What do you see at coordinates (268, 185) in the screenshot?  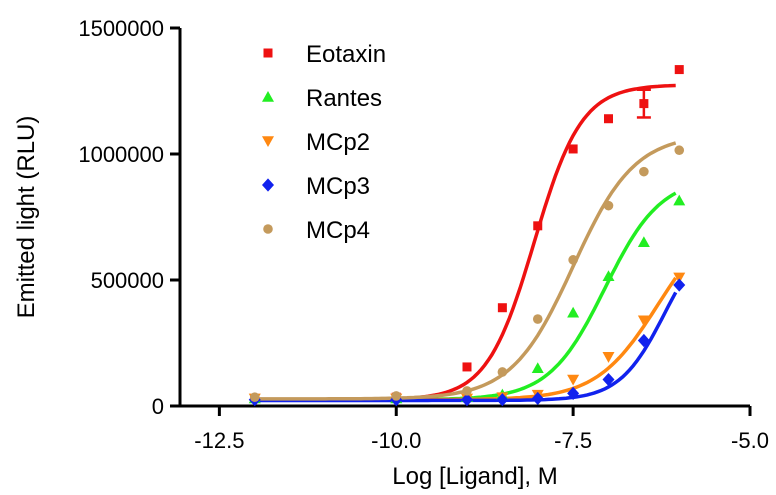 I see `mcp3-legend-marker` at bounding box center [268, 185].